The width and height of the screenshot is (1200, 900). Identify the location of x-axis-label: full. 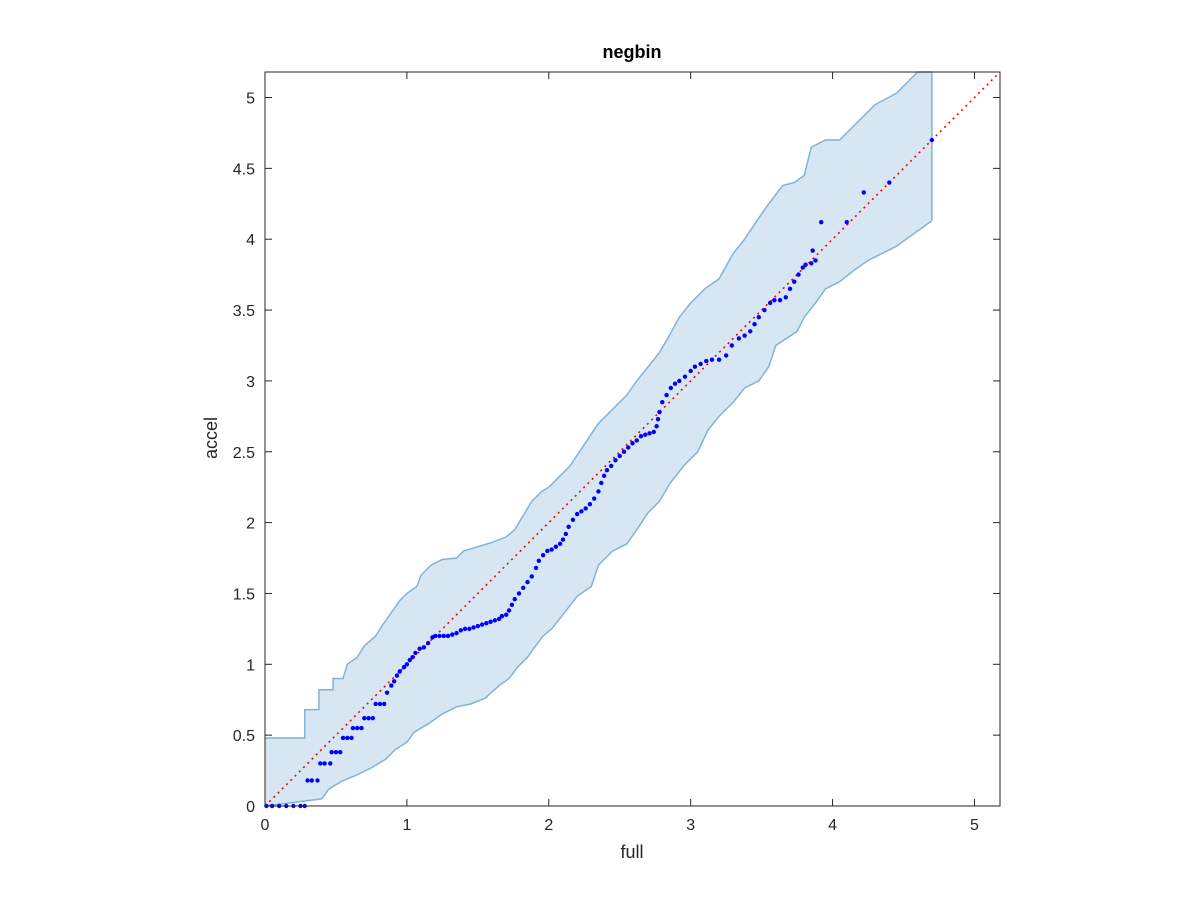
(631, 852).